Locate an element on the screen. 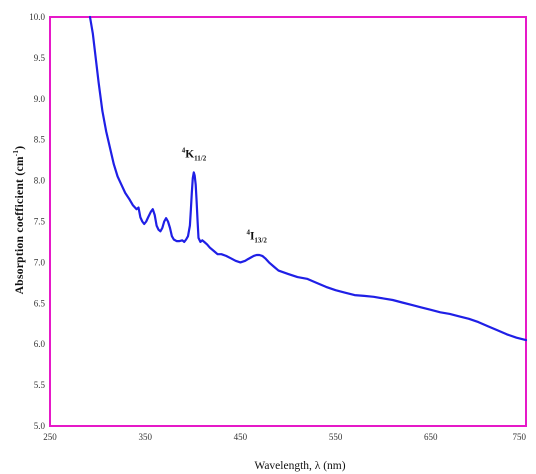 The width and height of the screenshot is (536, 474). y-tick-label: 5.5 is located at coordinates (40, 385).